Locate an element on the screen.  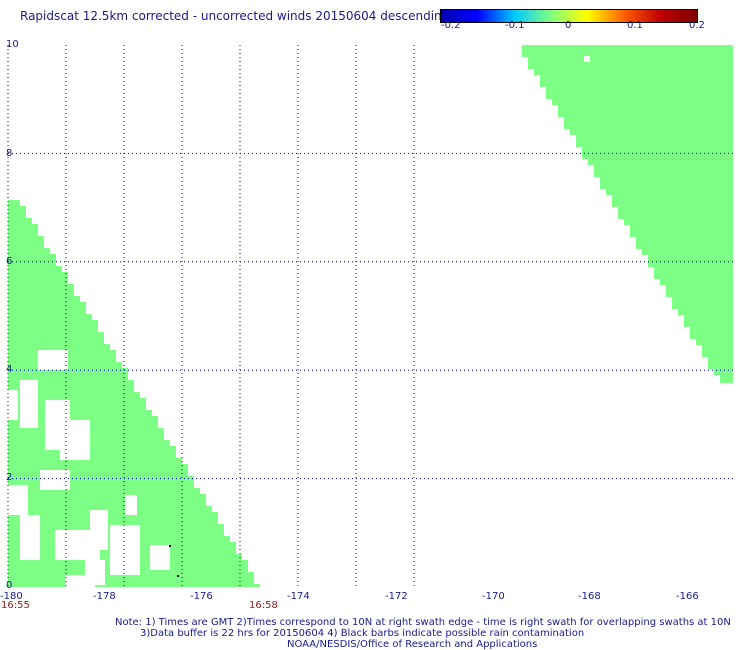
lon-label--170: -170 is located at coordinates (493, 596).